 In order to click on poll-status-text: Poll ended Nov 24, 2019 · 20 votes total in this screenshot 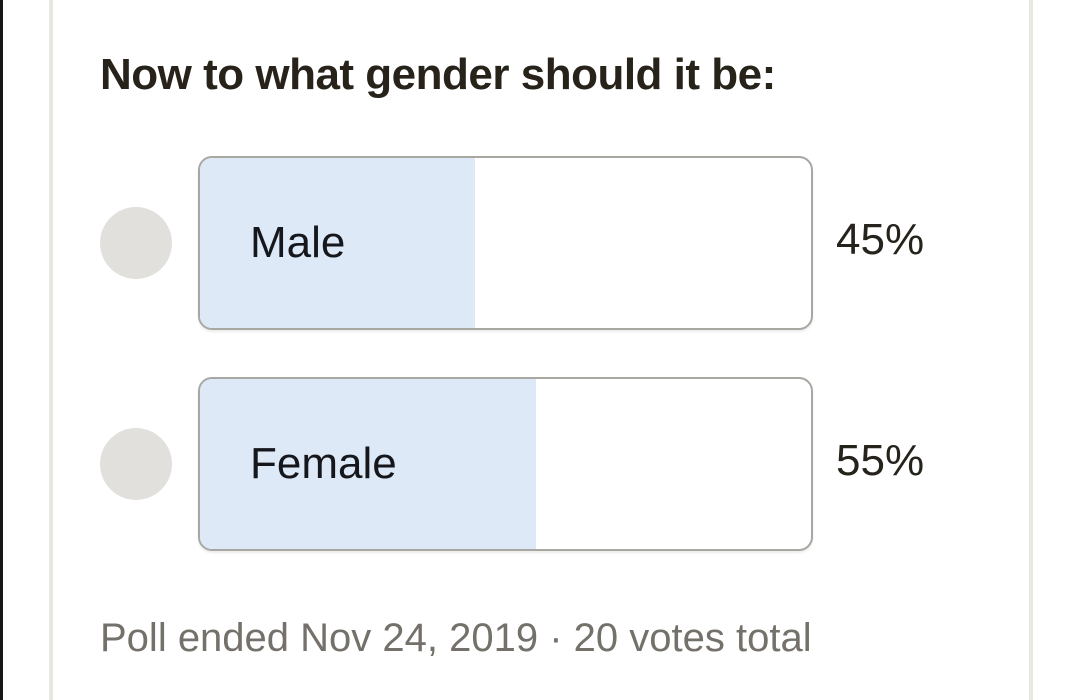, I will do `click(456, 638)`.